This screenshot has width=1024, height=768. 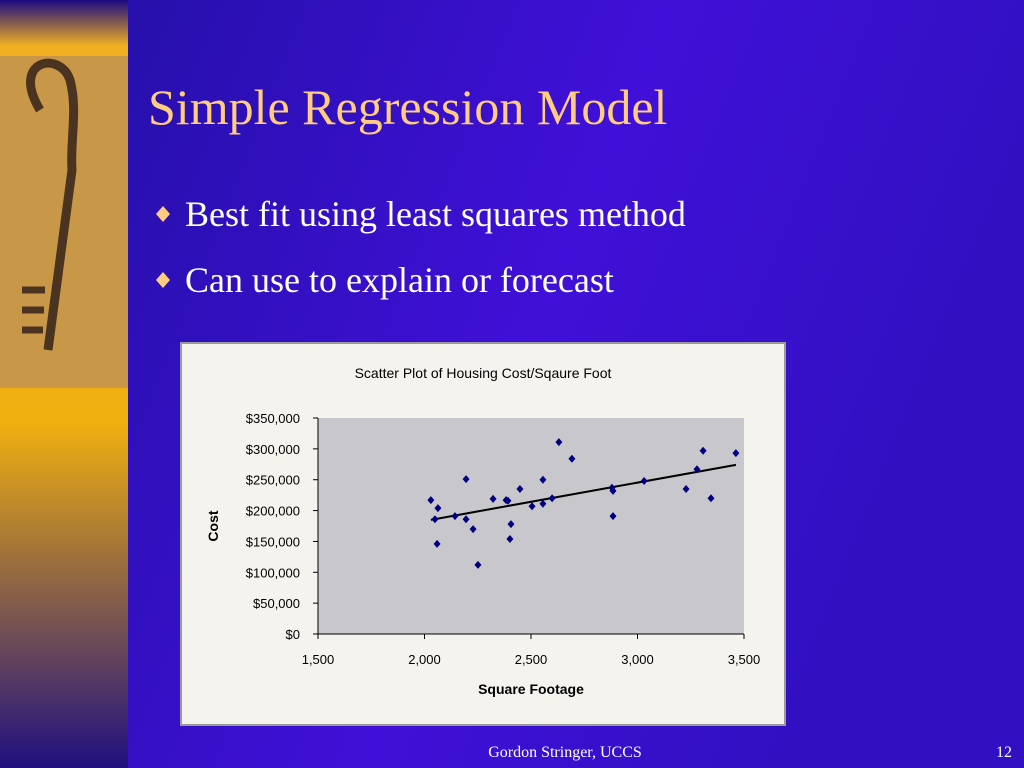 I want to click on trendline, so click(x=583, y=492).